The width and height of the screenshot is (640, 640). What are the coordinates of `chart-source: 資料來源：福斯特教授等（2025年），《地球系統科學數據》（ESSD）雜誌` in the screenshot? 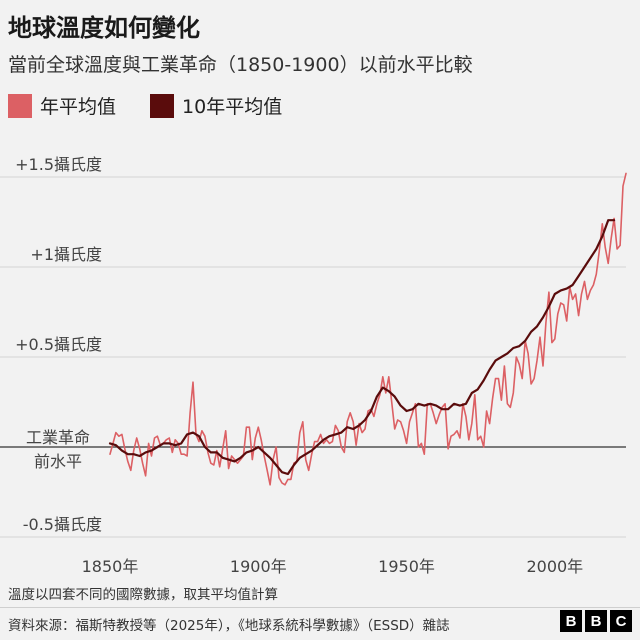 It's located at (229, 626).